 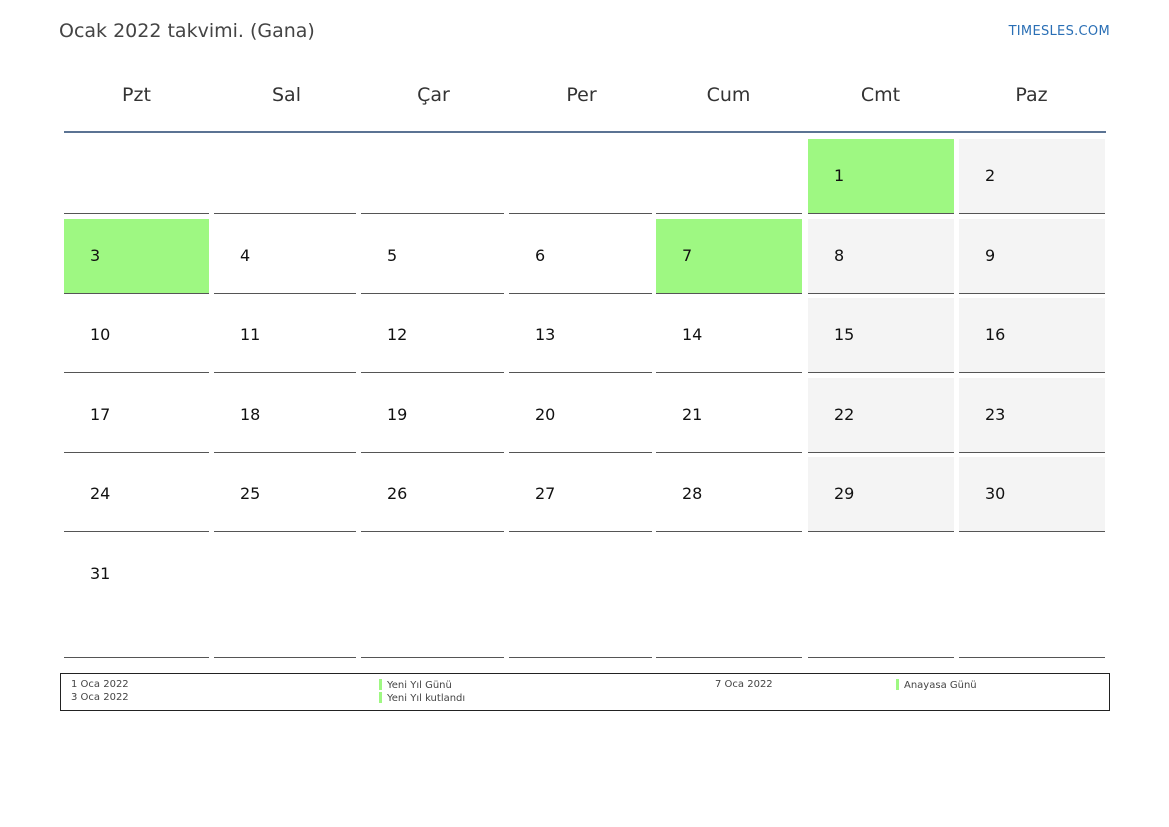 I want to click on day-cell: 22, so click(x=881, y=415).